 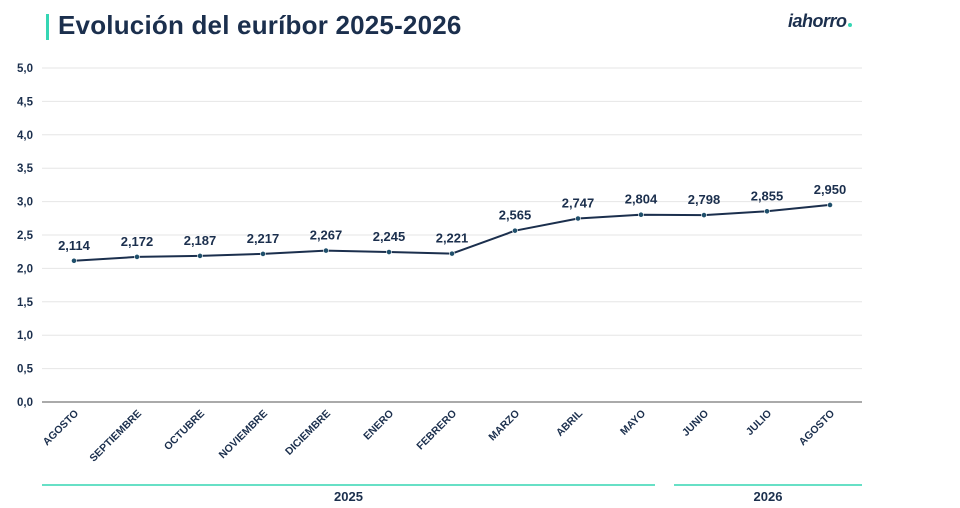 What do you see at coordinates (570, 423) in the screenshot?
I see `x-tick-label: ABRIL` at bounding box center [570, 423].